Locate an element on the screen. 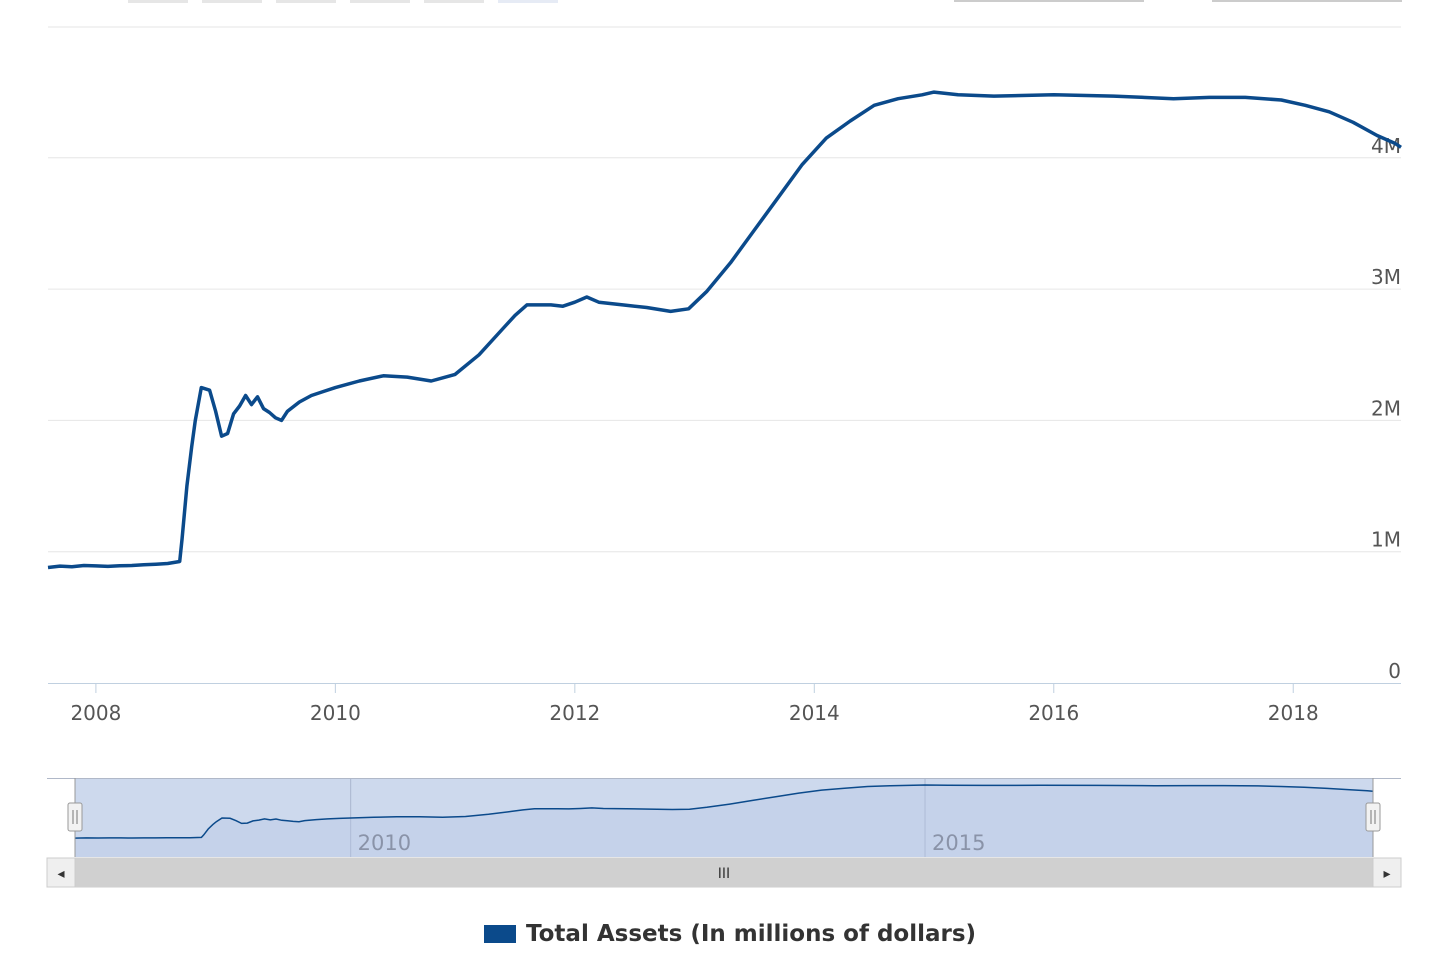 The image size is (1452, 980). navigator: 2010 2015 is located at coordinates (724, 817).